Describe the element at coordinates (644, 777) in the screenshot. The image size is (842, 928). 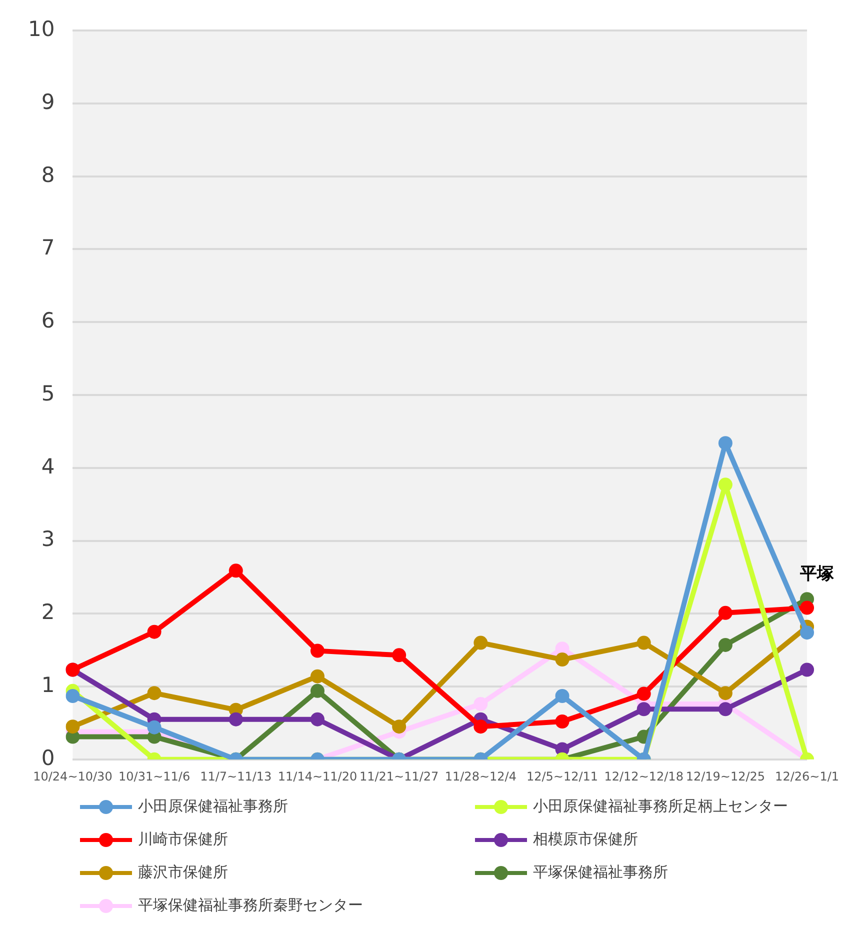
I see `x-tick-label: 12/12~12/18` at that location.